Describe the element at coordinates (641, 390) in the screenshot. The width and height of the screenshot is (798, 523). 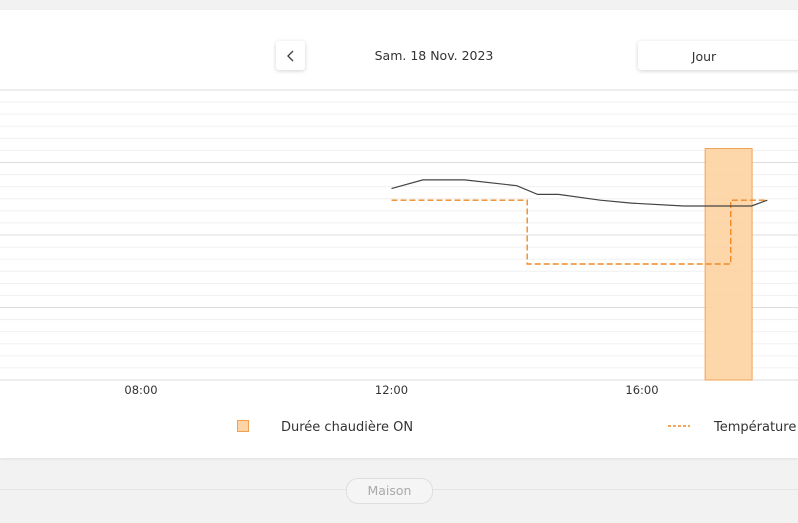
I see `x-tick-label: 16:00` at that location.